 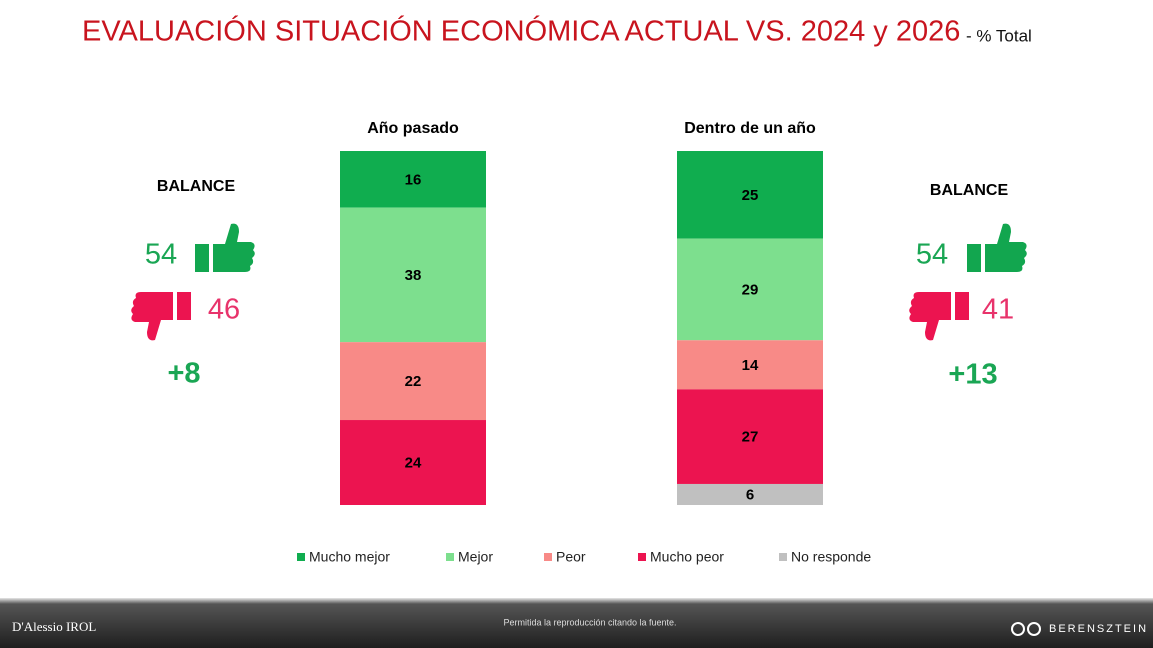 I want to click on data-label: 25, so click(x=750, y=195).